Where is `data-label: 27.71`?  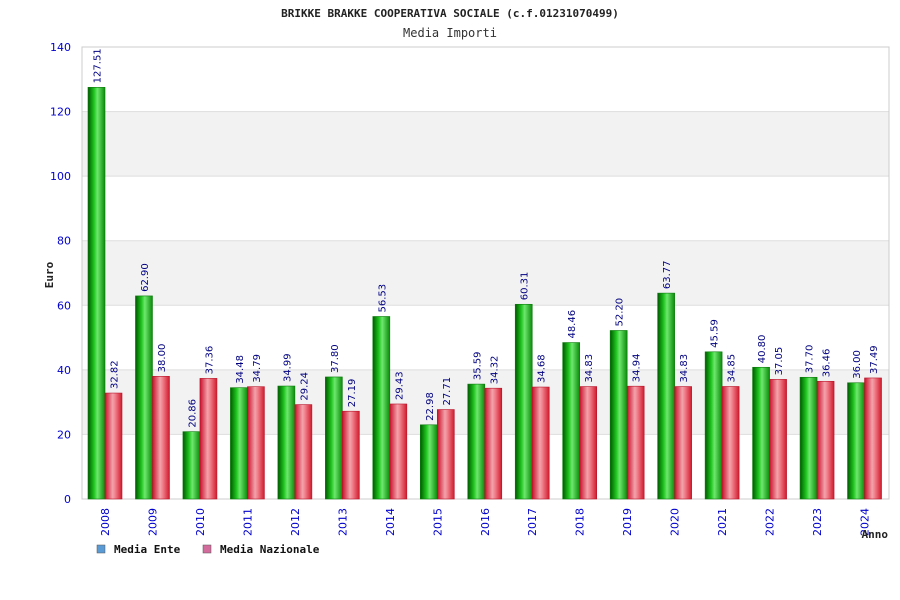 data-label: 27.71 is located at coordinates (447, 391).